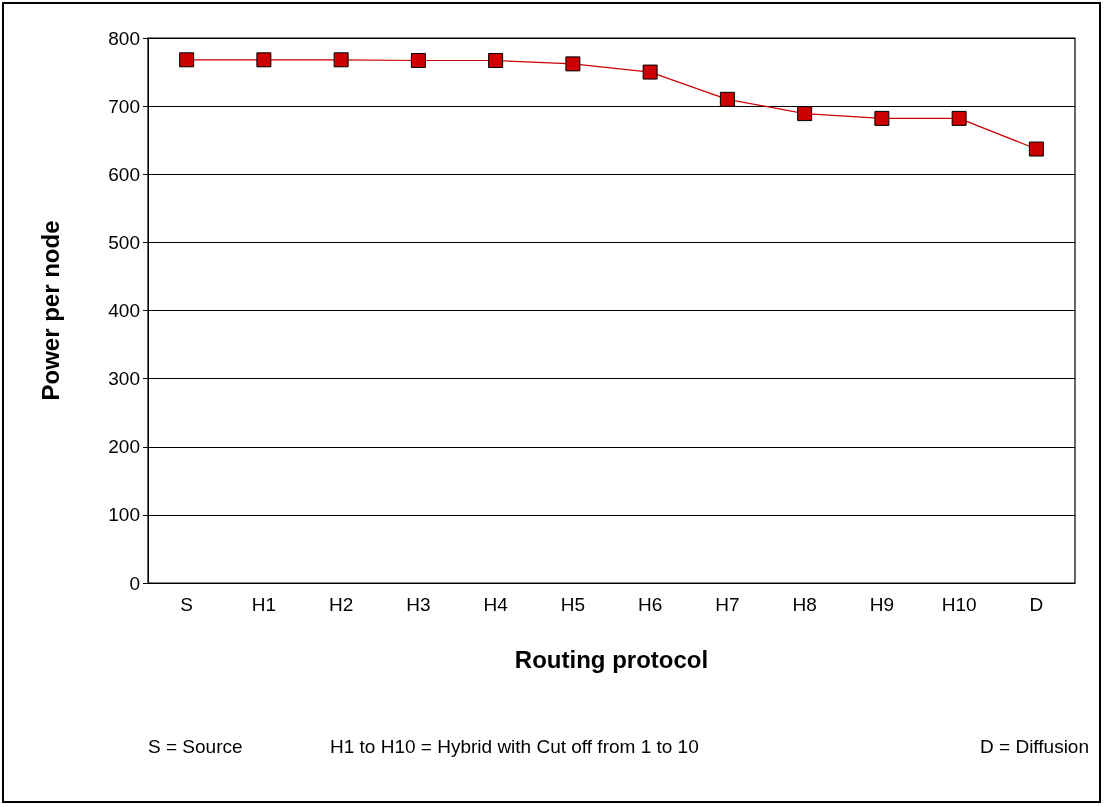 The width and height of the screenshot is (1105, 807). What do you see at coordinates (341, 604) in the screenshot?
I see `x-tick-label: H2` at bounding box center [341, 604].